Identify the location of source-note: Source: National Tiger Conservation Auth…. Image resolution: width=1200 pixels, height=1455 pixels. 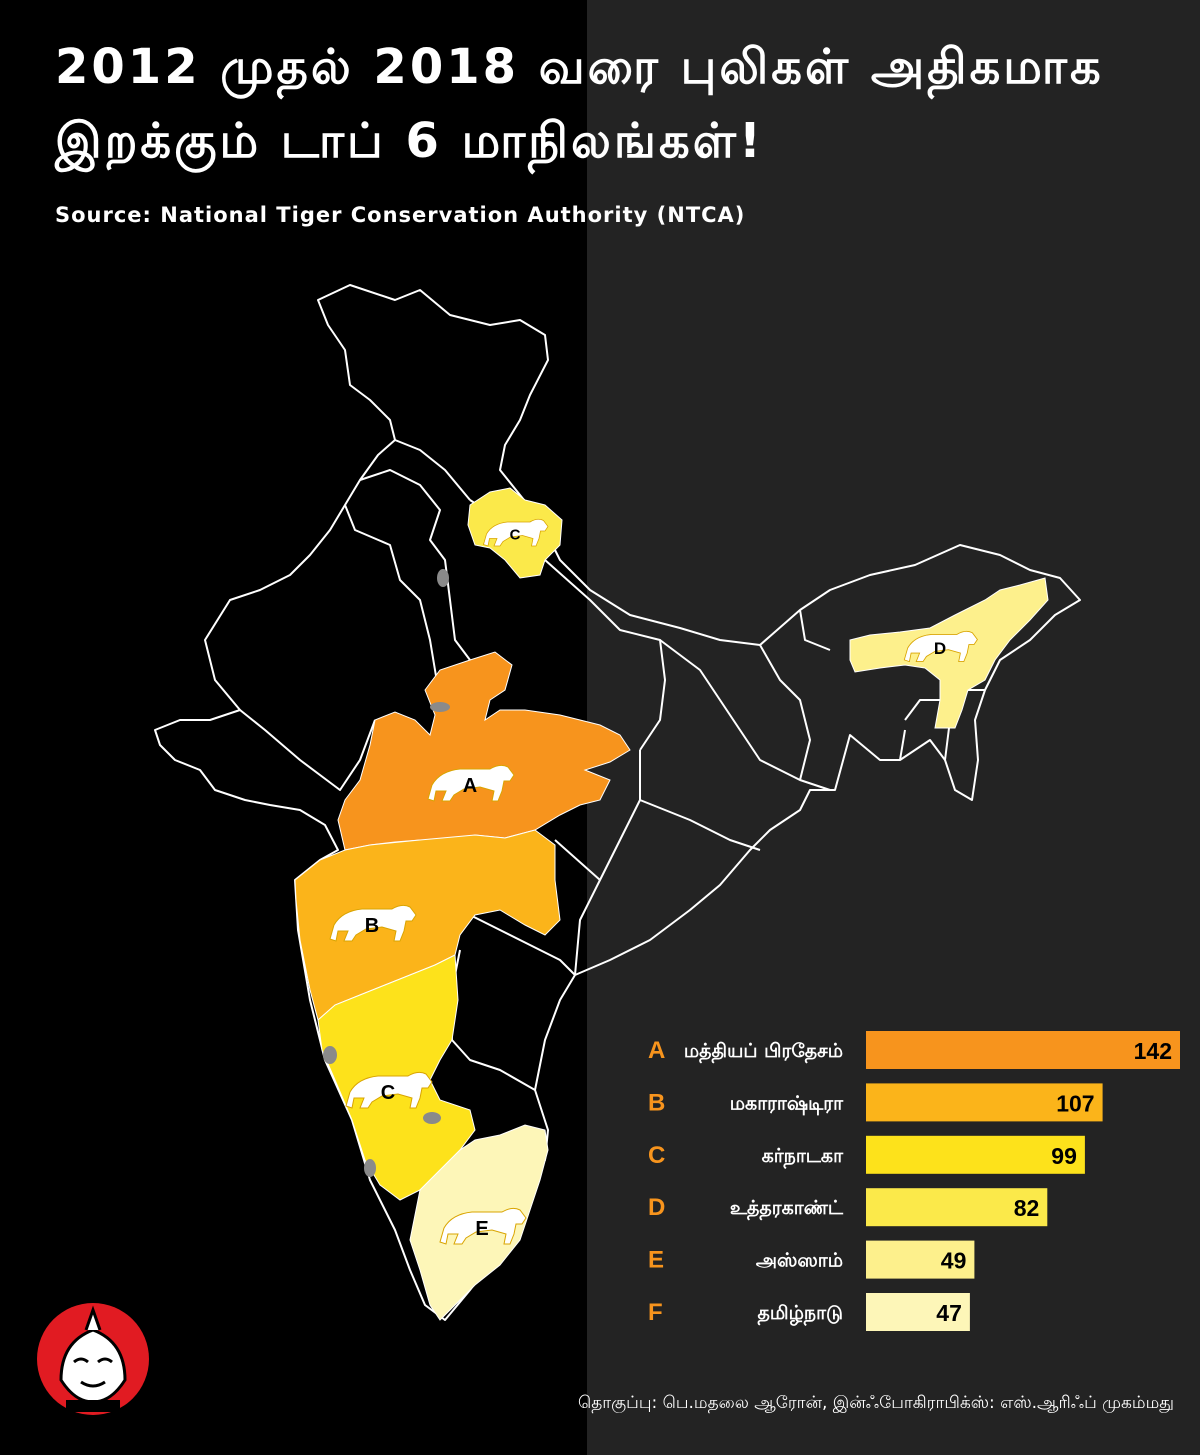
(400, 215).